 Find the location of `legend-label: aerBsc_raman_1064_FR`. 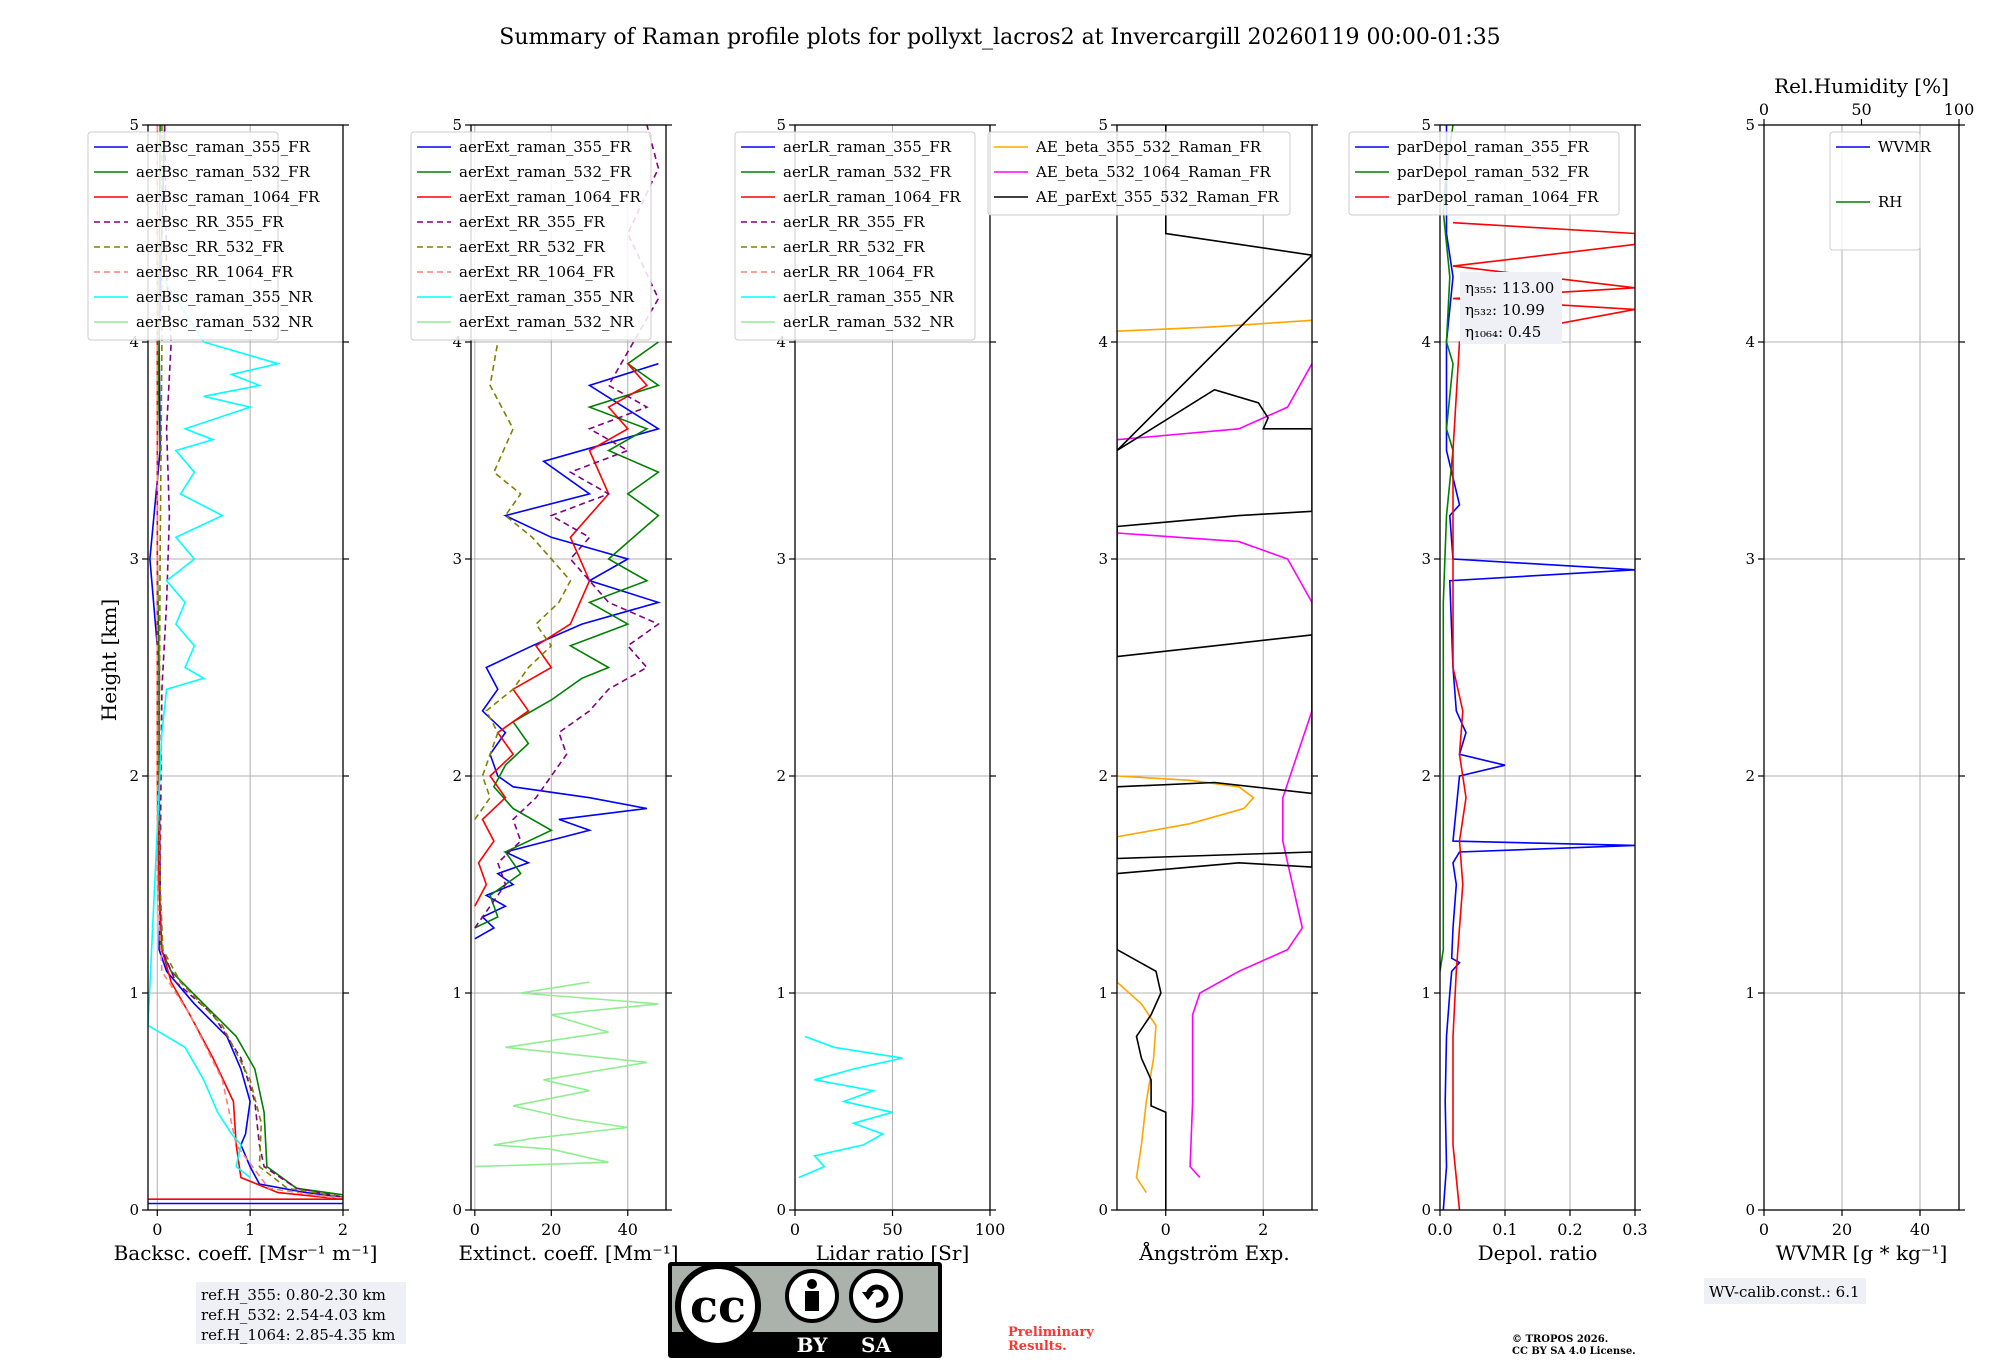

legend-label: aerBsc_raman_1064_FR is located at coordinates (228, 197).